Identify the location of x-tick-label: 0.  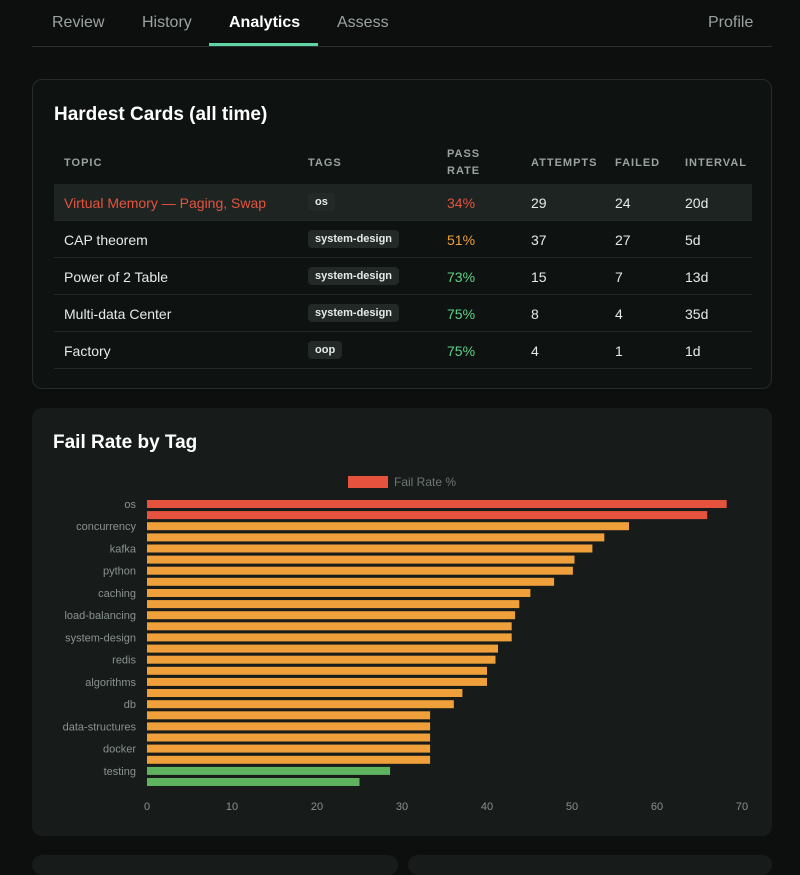
(147, 807).